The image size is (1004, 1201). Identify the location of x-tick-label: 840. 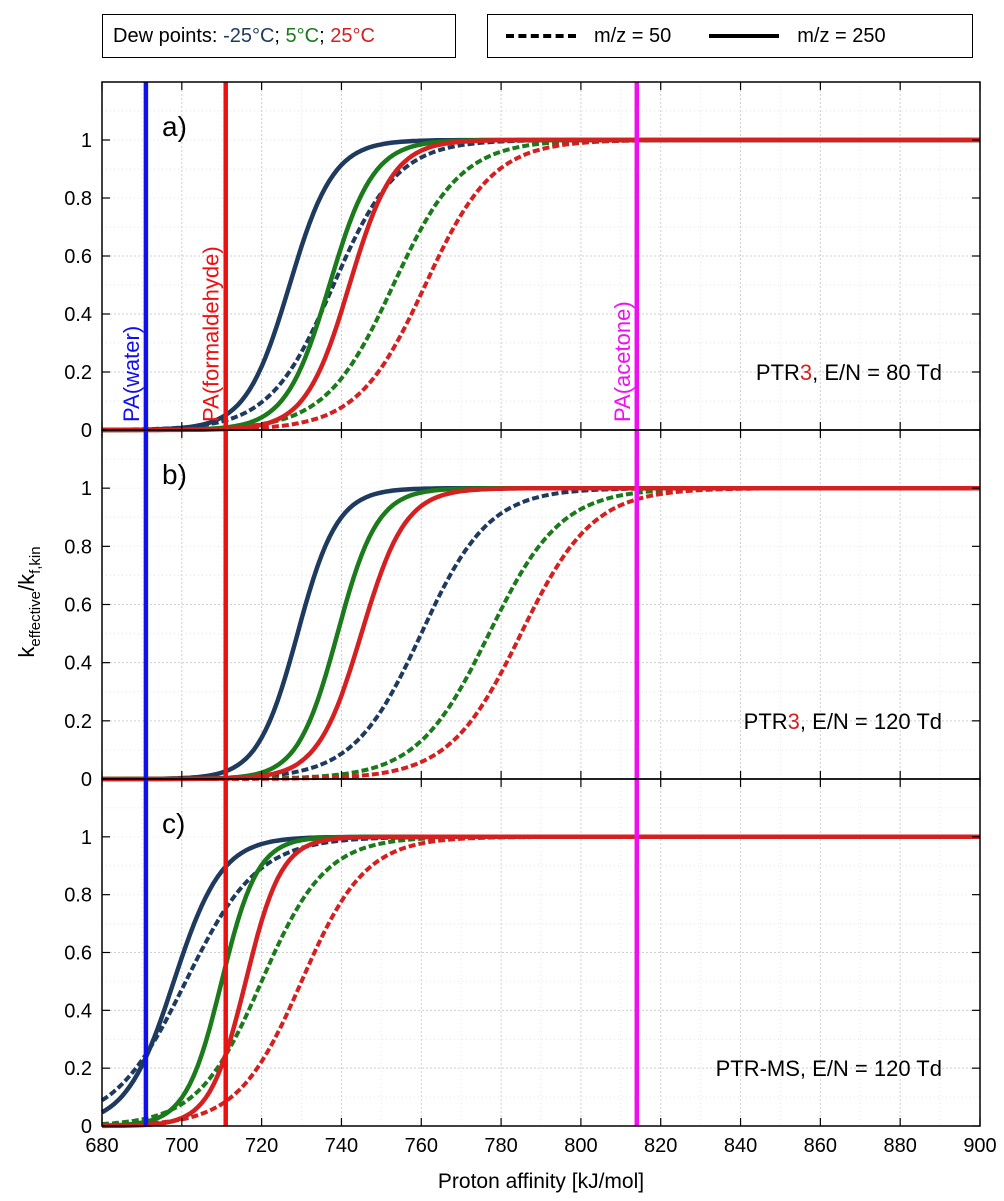
(740, 1146).